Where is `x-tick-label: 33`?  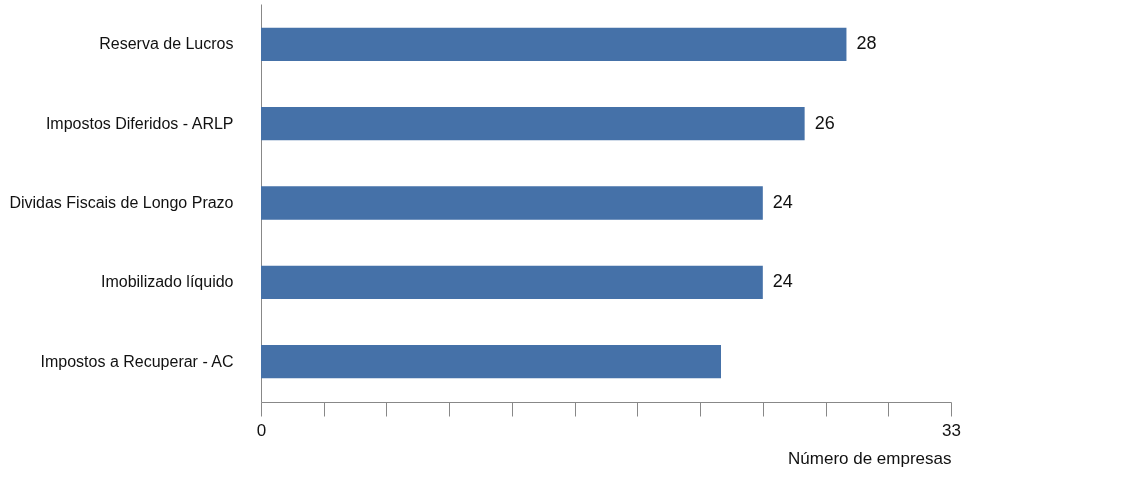
x-tick-label: 33 is located at coordinates (951, 430).